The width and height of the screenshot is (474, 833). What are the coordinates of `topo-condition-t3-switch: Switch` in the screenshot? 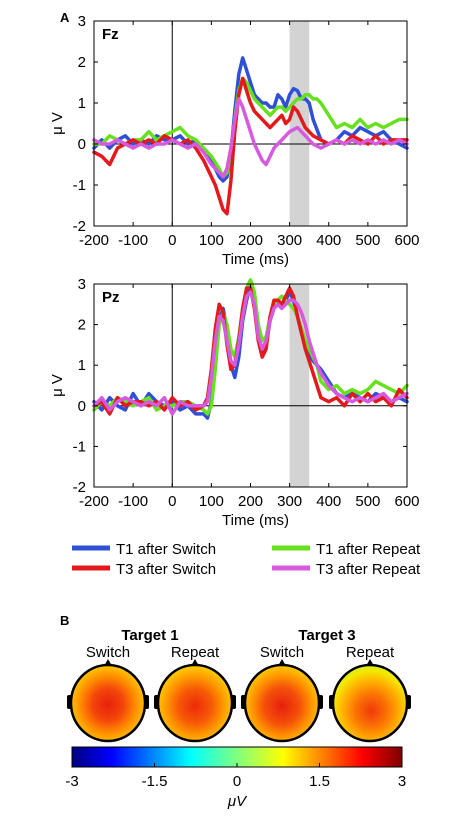 It's located at (282, 652).